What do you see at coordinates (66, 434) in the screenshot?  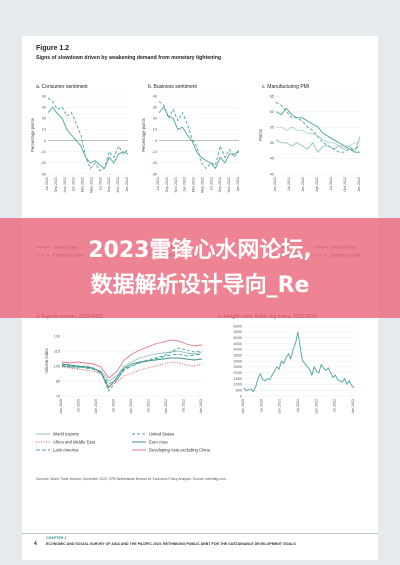 I see `legend-label: World exports` at bounding box center [66, 434].